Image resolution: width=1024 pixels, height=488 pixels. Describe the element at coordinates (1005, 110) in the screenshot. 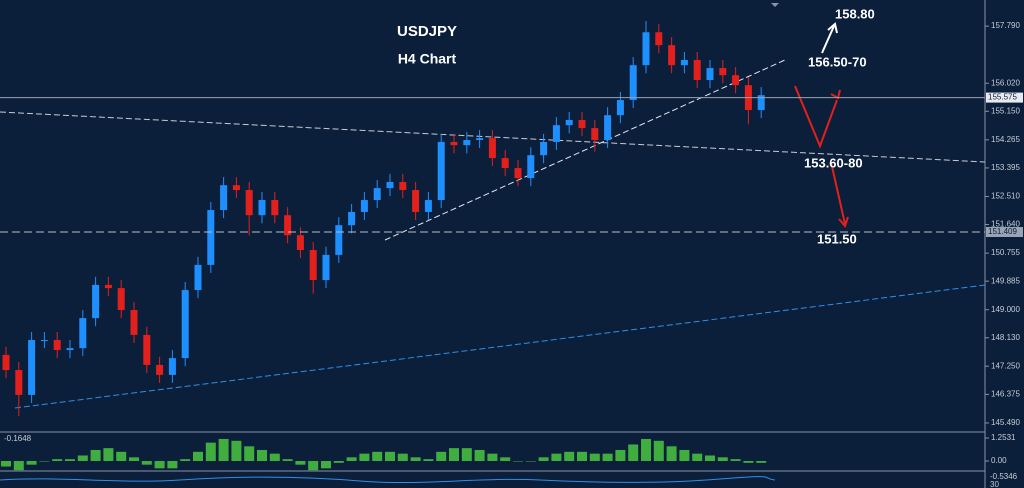

I see `y-tick-label: 155.150` at that location.